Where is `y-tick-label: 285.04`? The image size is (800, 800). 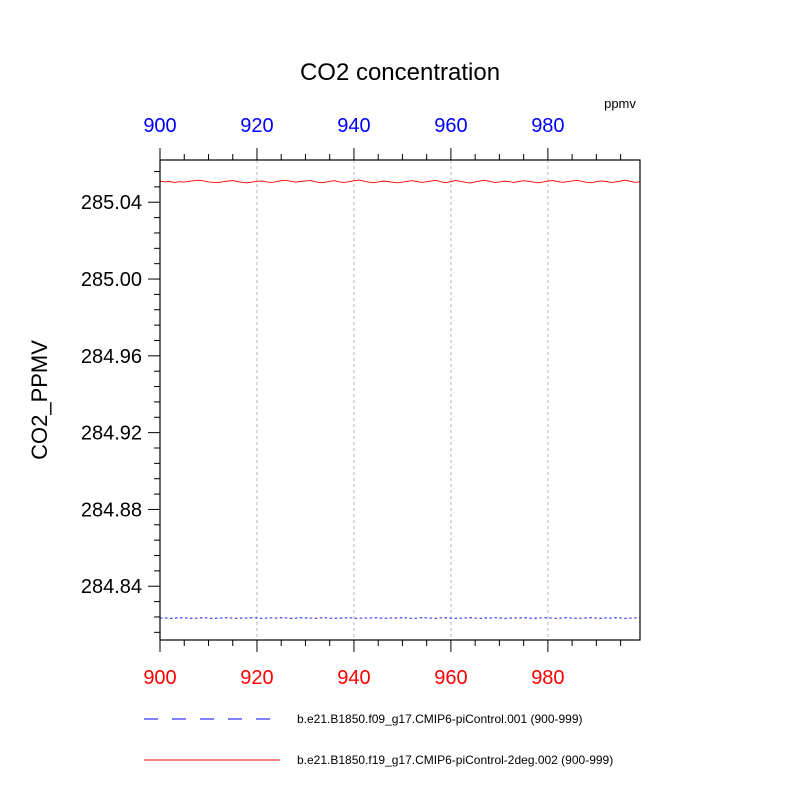 y-tick-label: 285.04 is located at coordinates (111, 203).